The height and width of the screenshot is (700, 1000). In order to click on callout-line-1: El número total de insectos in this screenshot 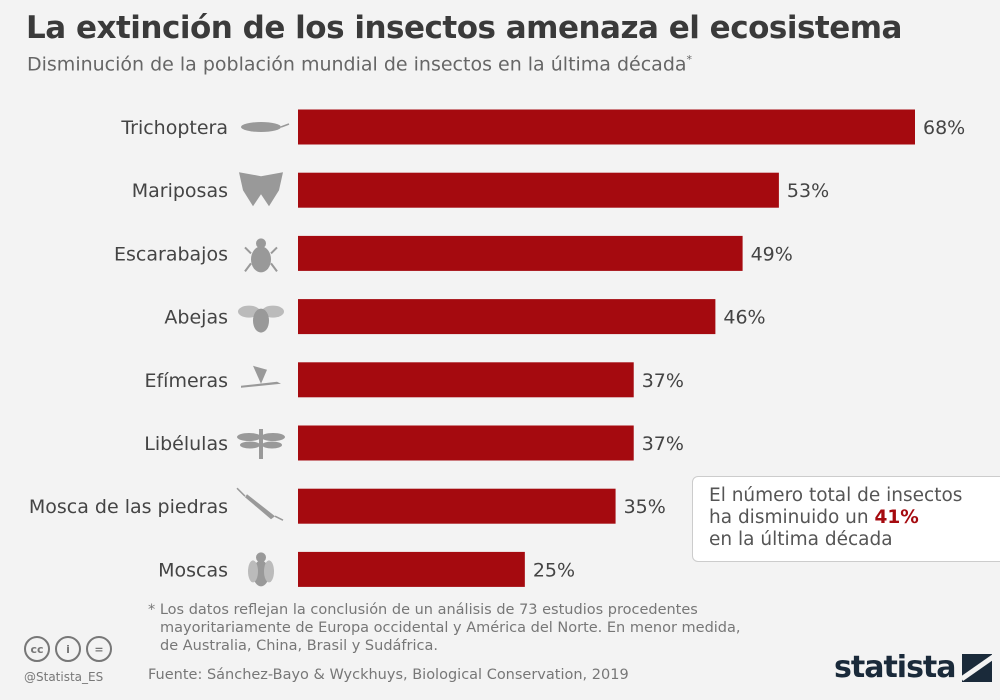, I will do `click(836, 495)`.